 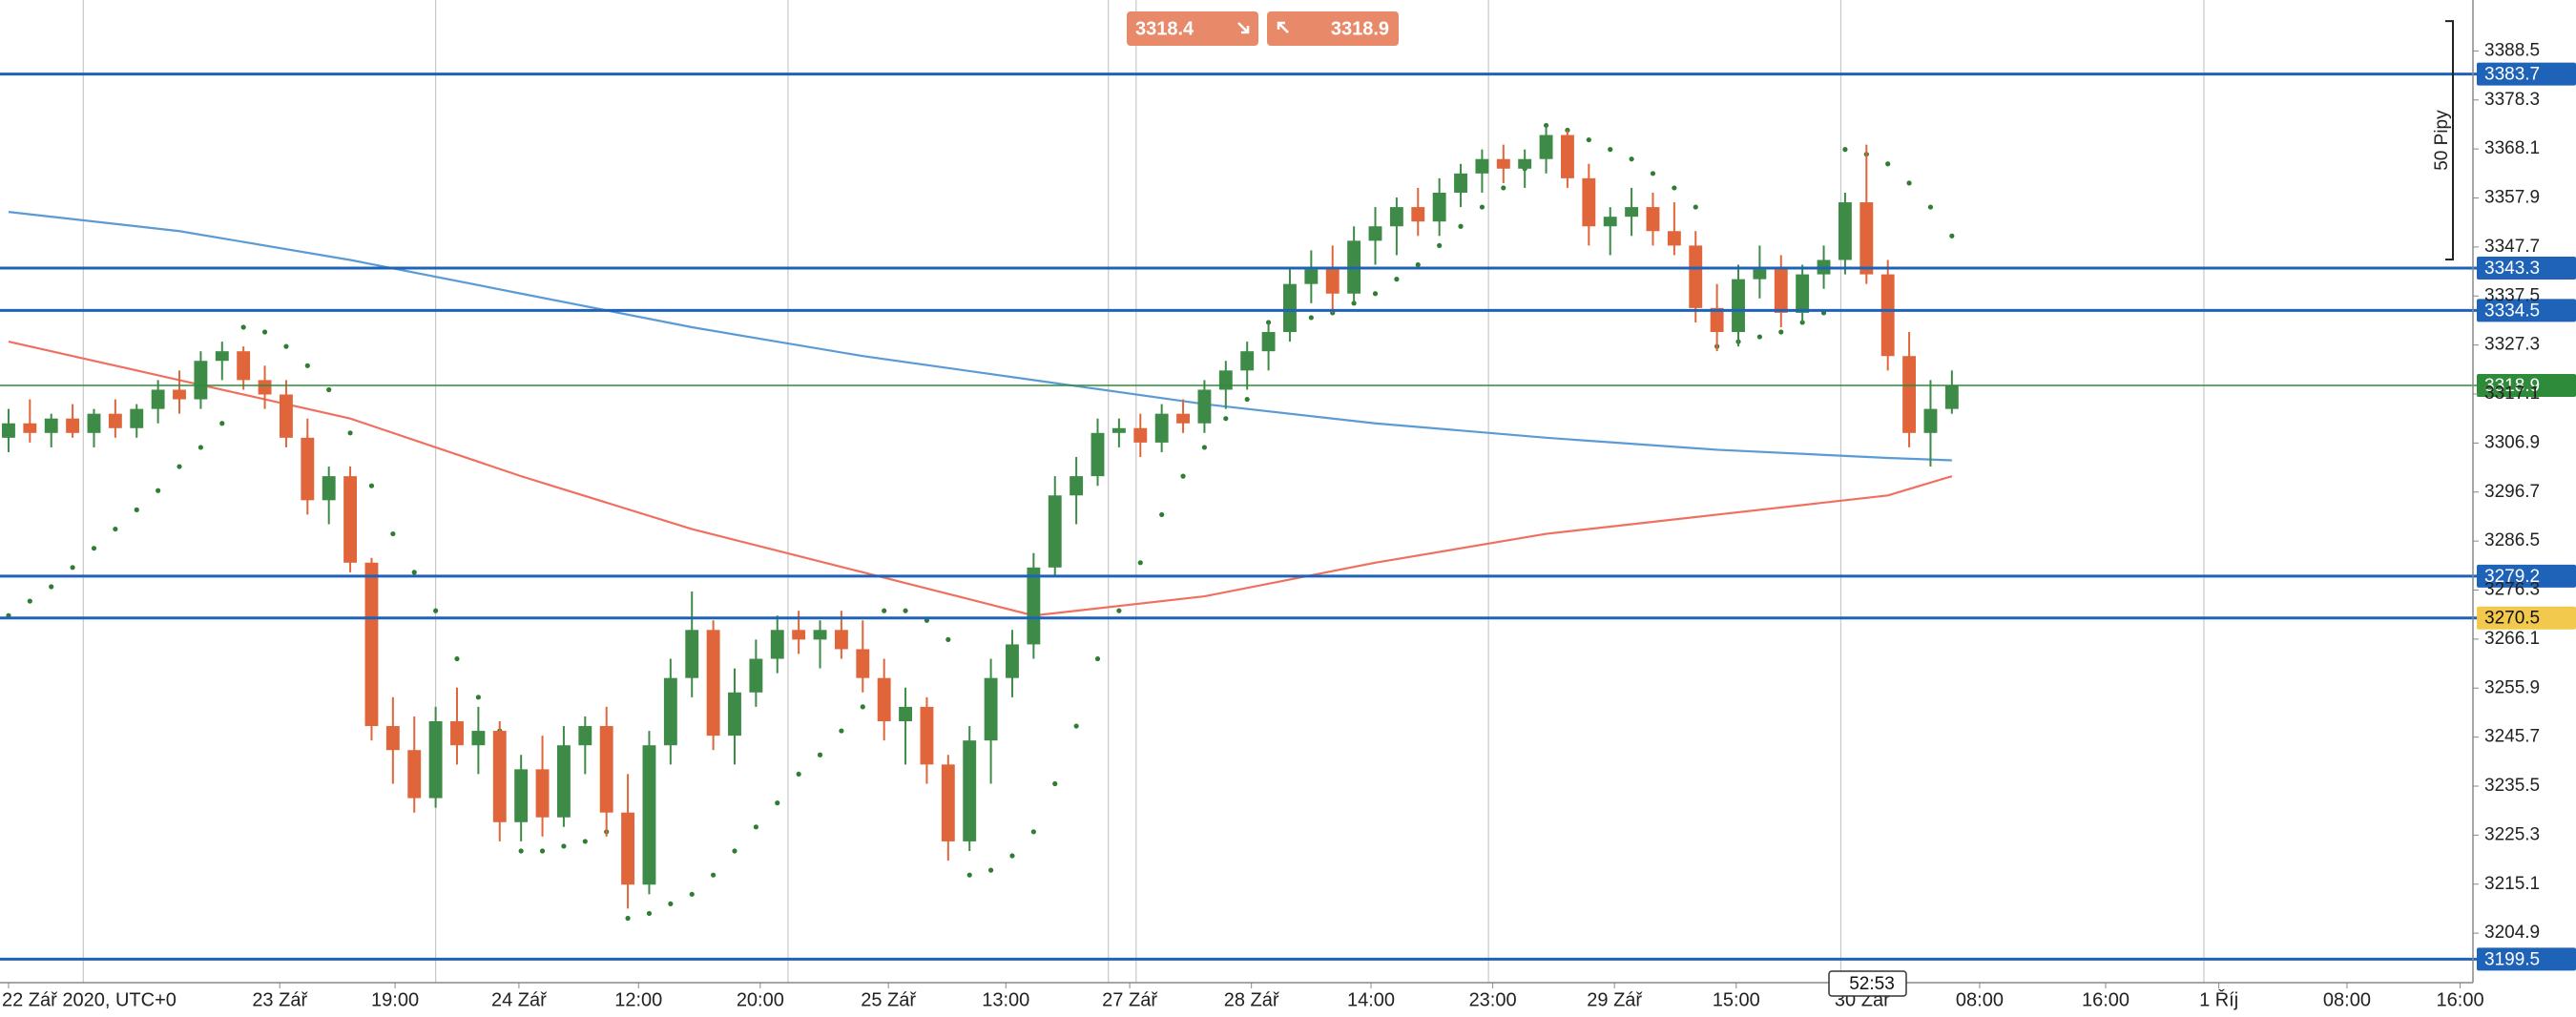 What do you see at coordinates (1371, 999) in the screenshot?
I see `x-tick-label: 14:00` at bounding box center [1371, 999].